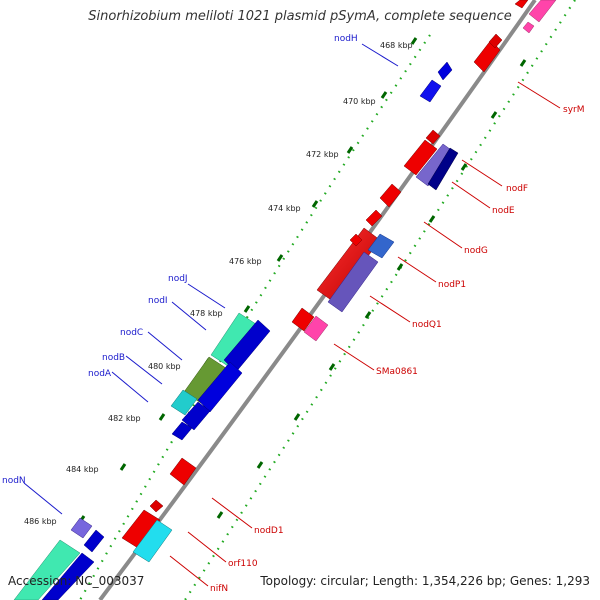  Describe the element at coordinates (487, 56) in the screenshot. I see `gene-syrM` at that location.